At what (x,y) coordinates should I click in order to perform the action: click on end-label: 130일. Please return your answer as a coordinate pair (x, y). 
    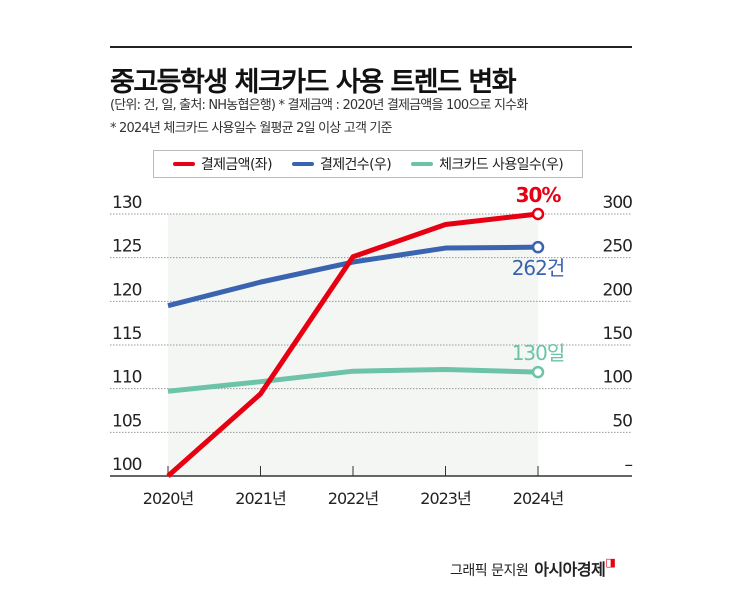
    Looking at the image, I should click on (538, 353).